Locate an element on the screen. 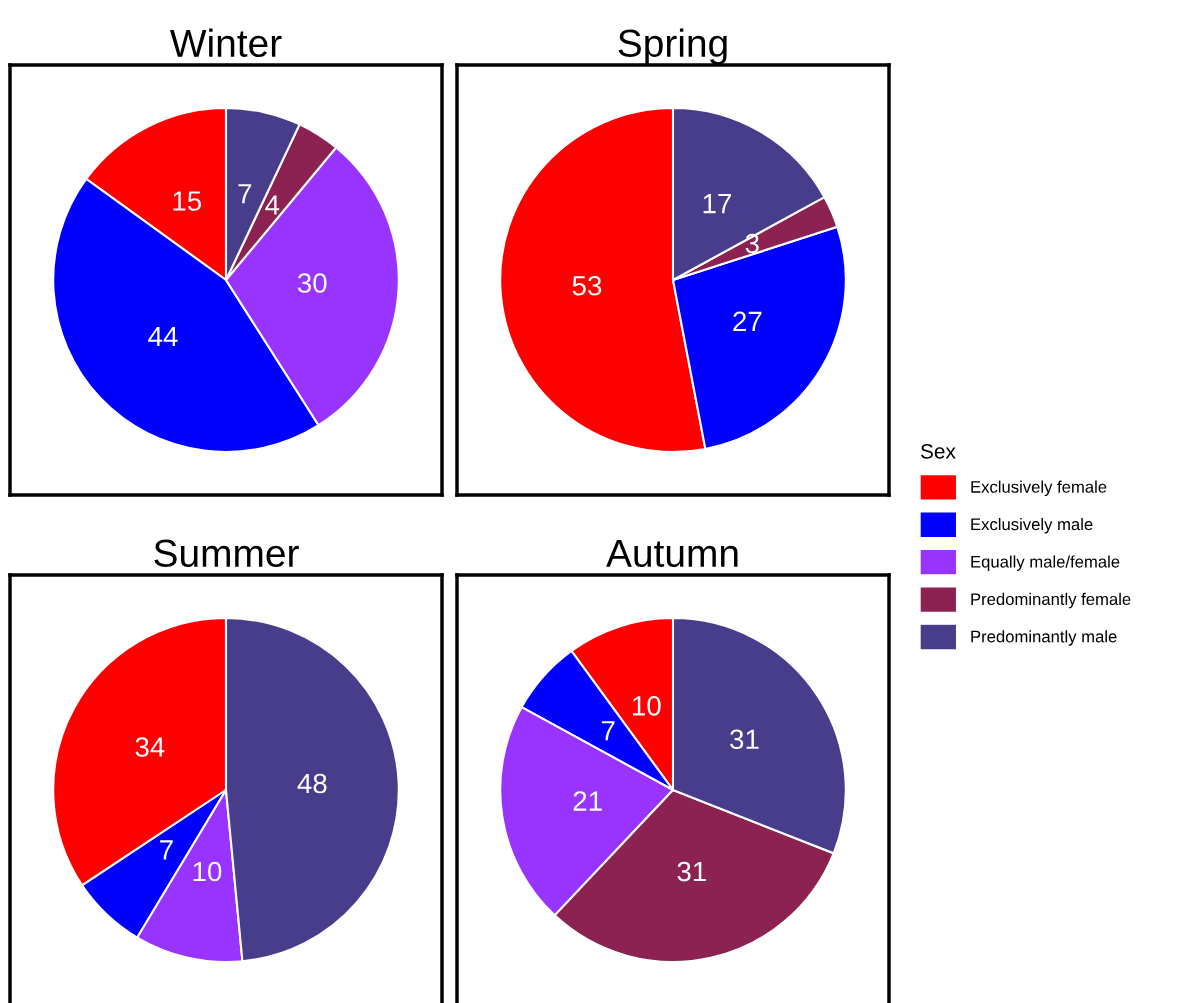 The width and height of the screenshot is (1192, 1003). data-label: 17 is located at coordinates (717, 204).